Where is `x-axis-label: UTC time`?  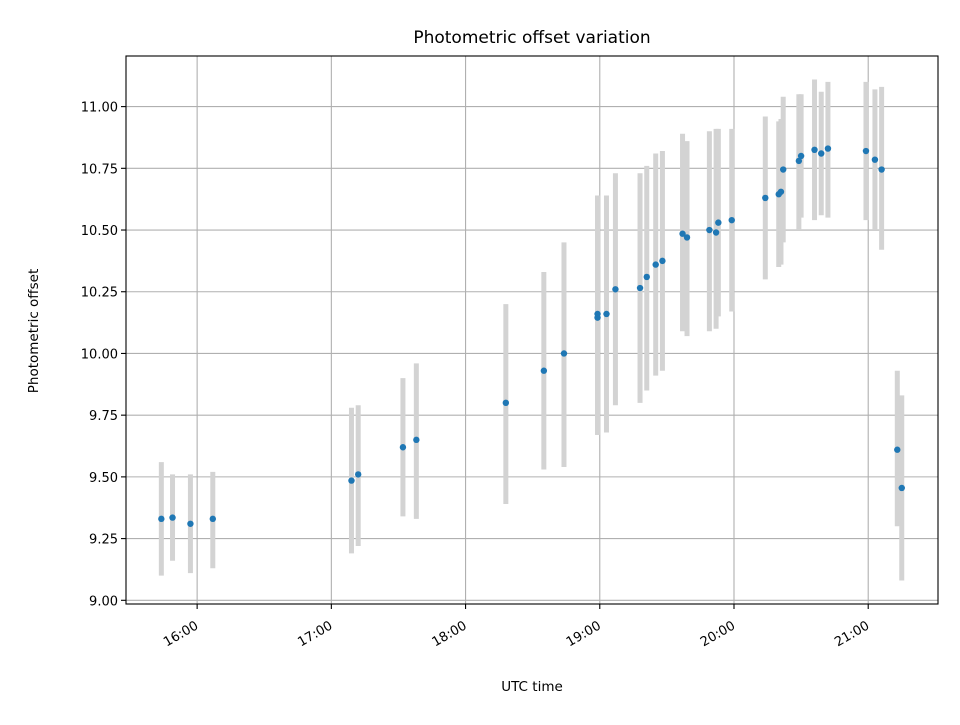 x-axis-label: UTC time is located at coordinates (532, 687).